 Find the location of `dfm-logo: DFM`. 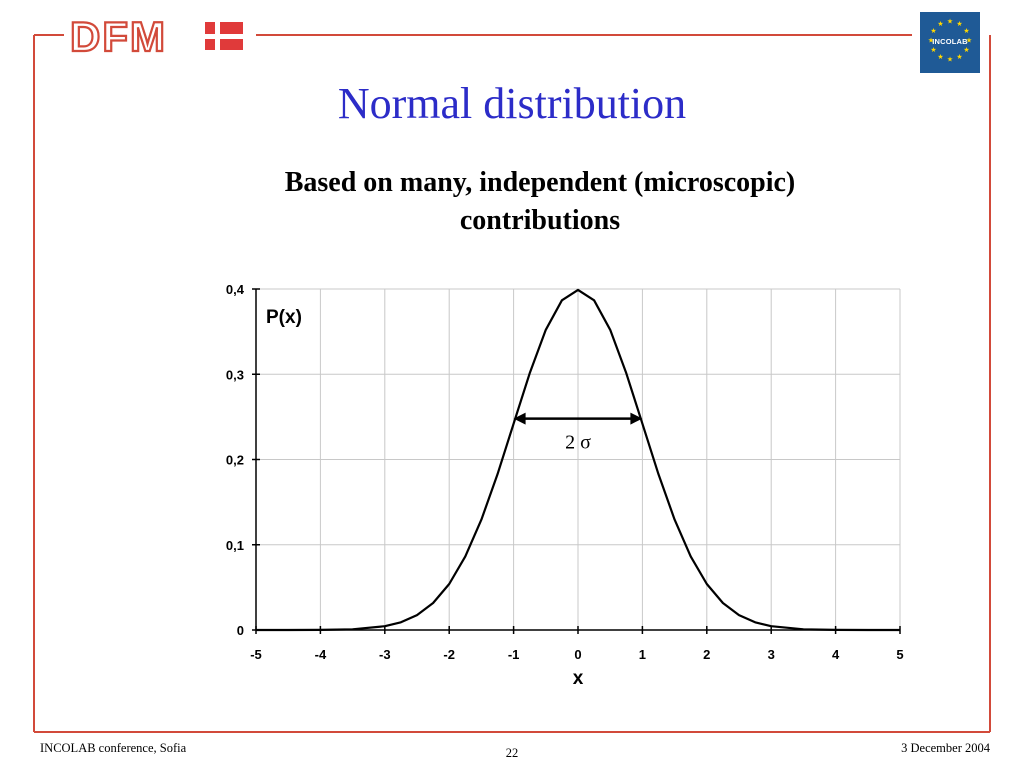

dfm-logo: DFM is located at coordinates (160, 36).